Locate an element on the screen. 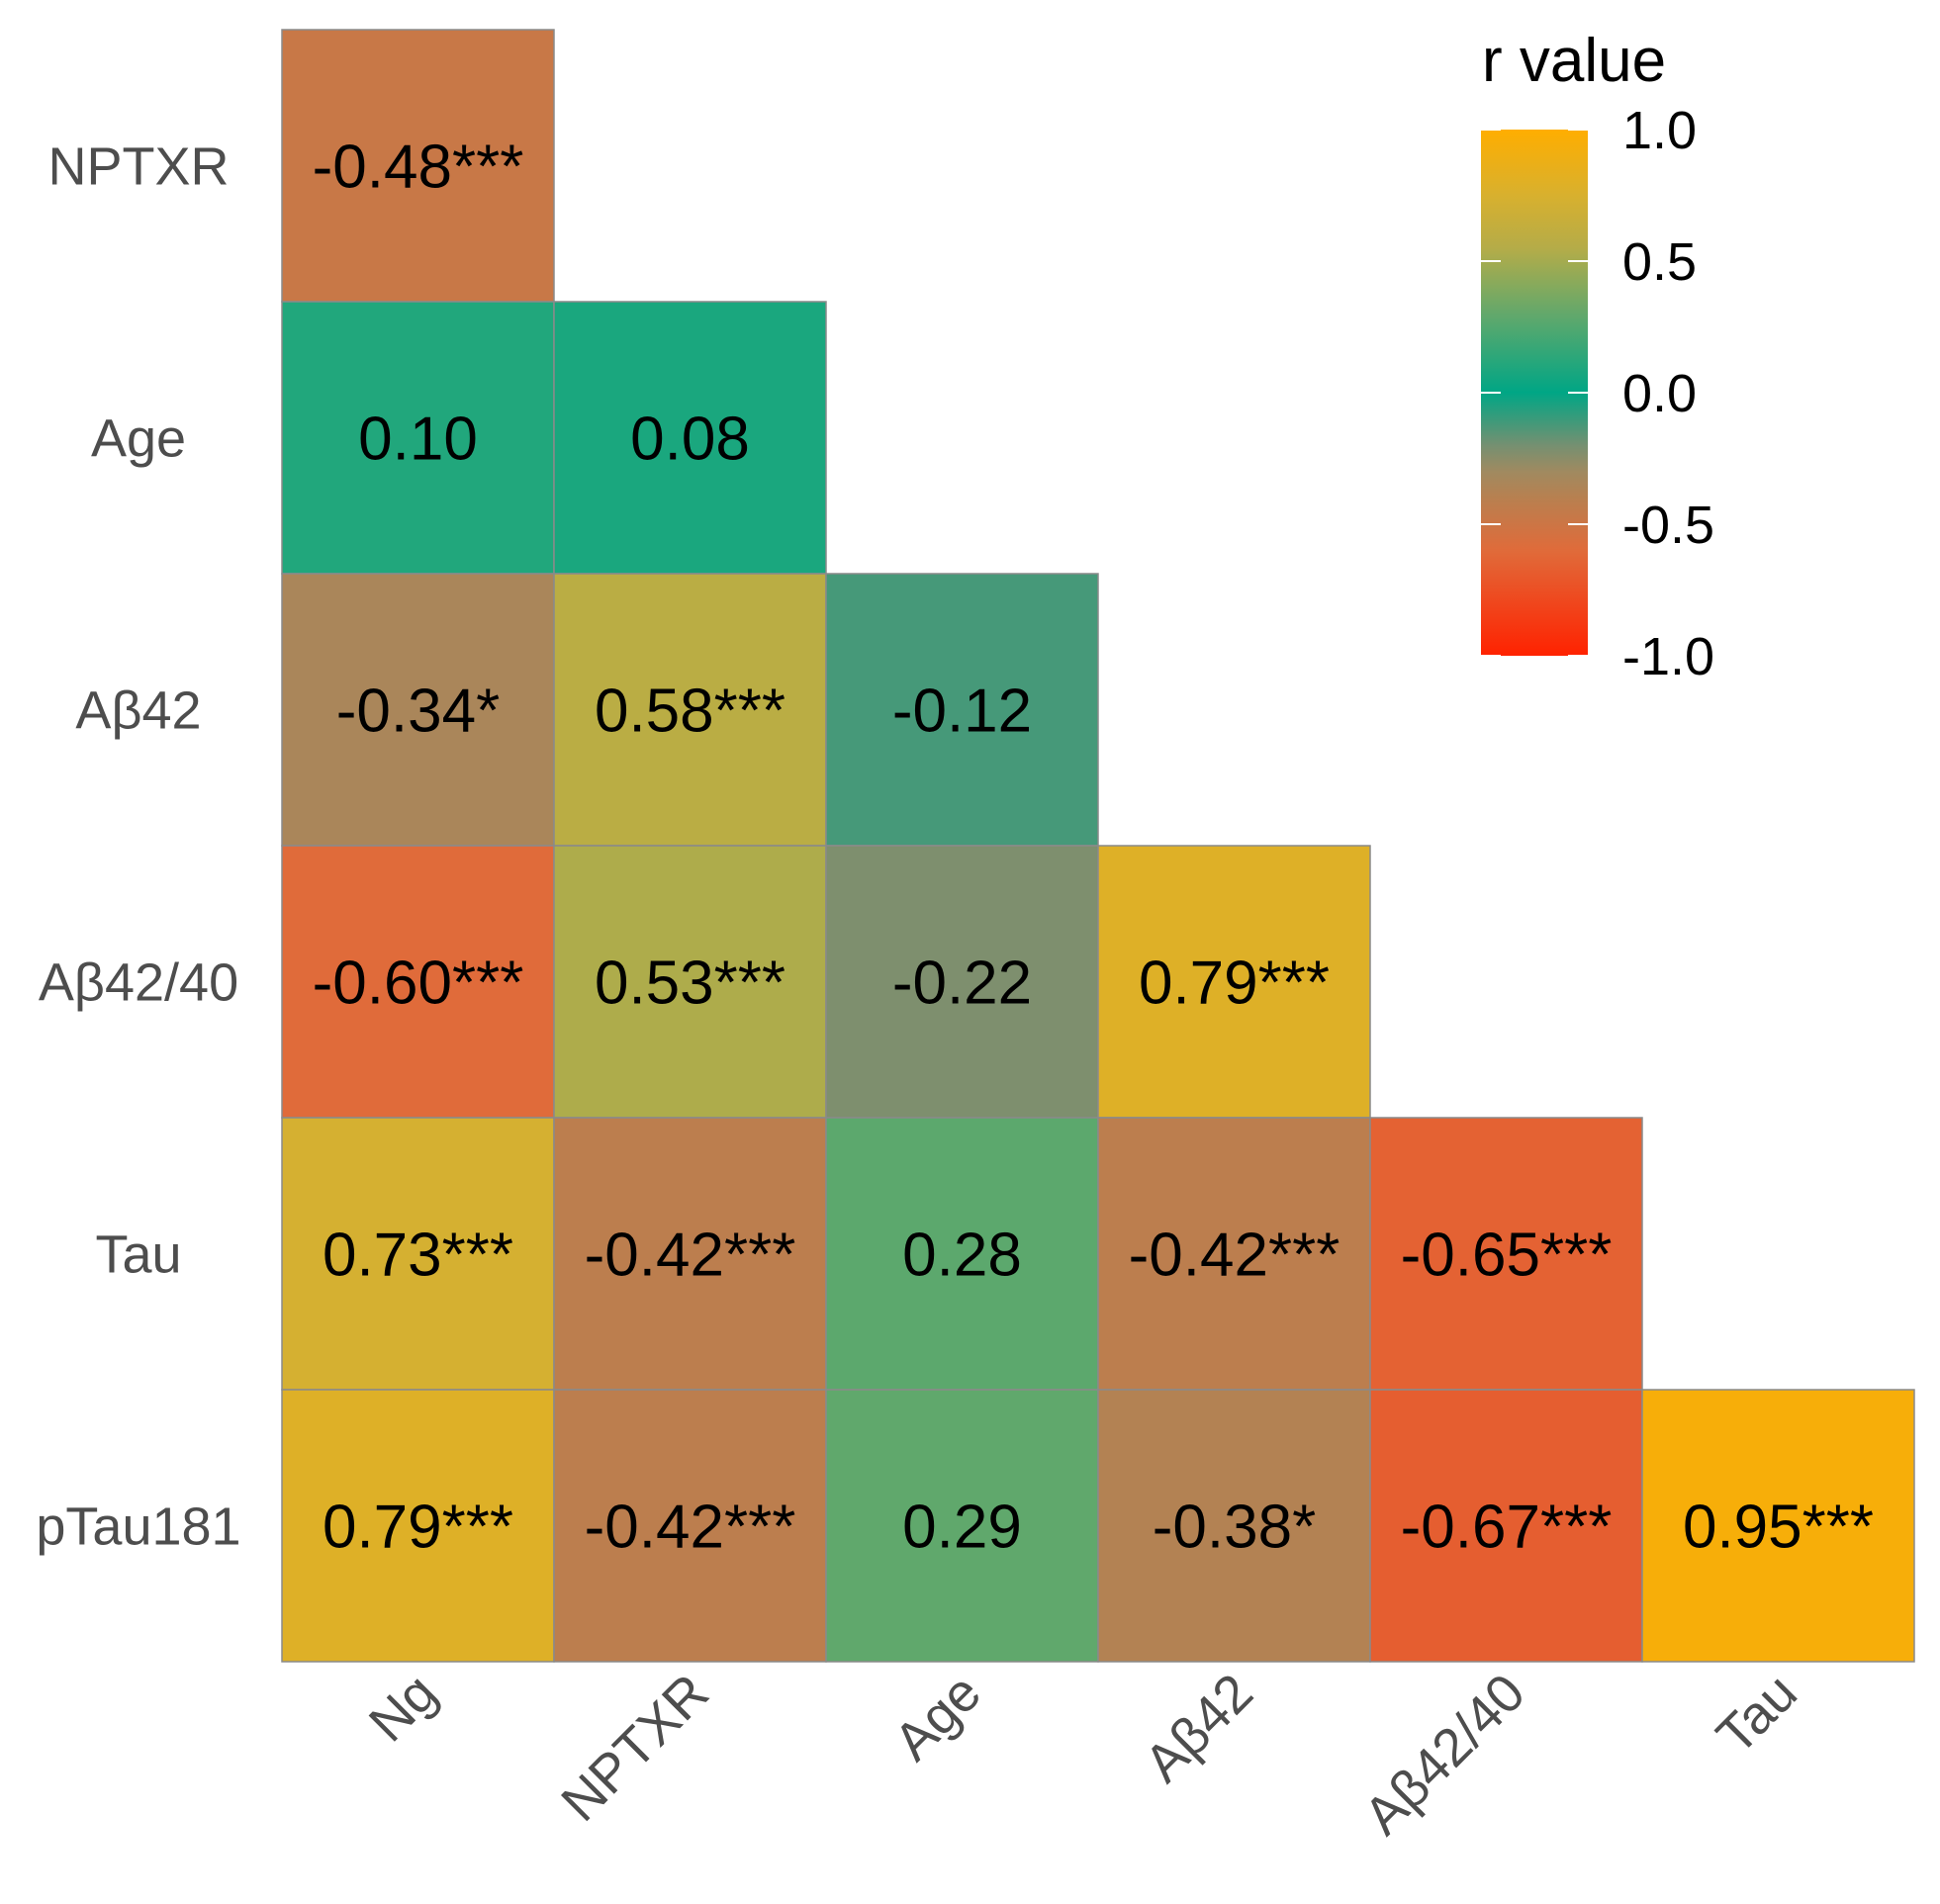 This screenshot has width=1940, height=1904. heatmap-cell-ptau181-age: 0.29 is located at coordinates (962, 1526).